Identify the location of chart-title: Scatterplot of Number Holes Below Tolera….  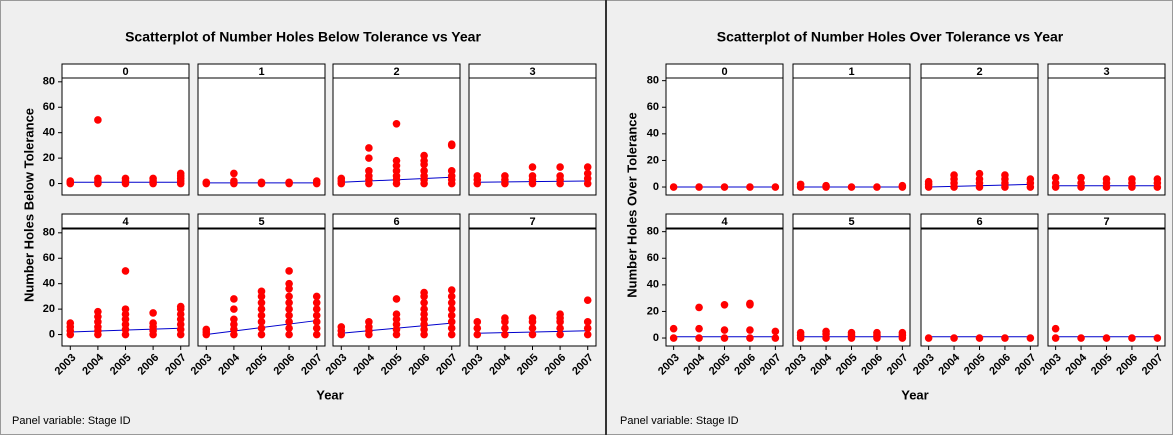
(303, 37).